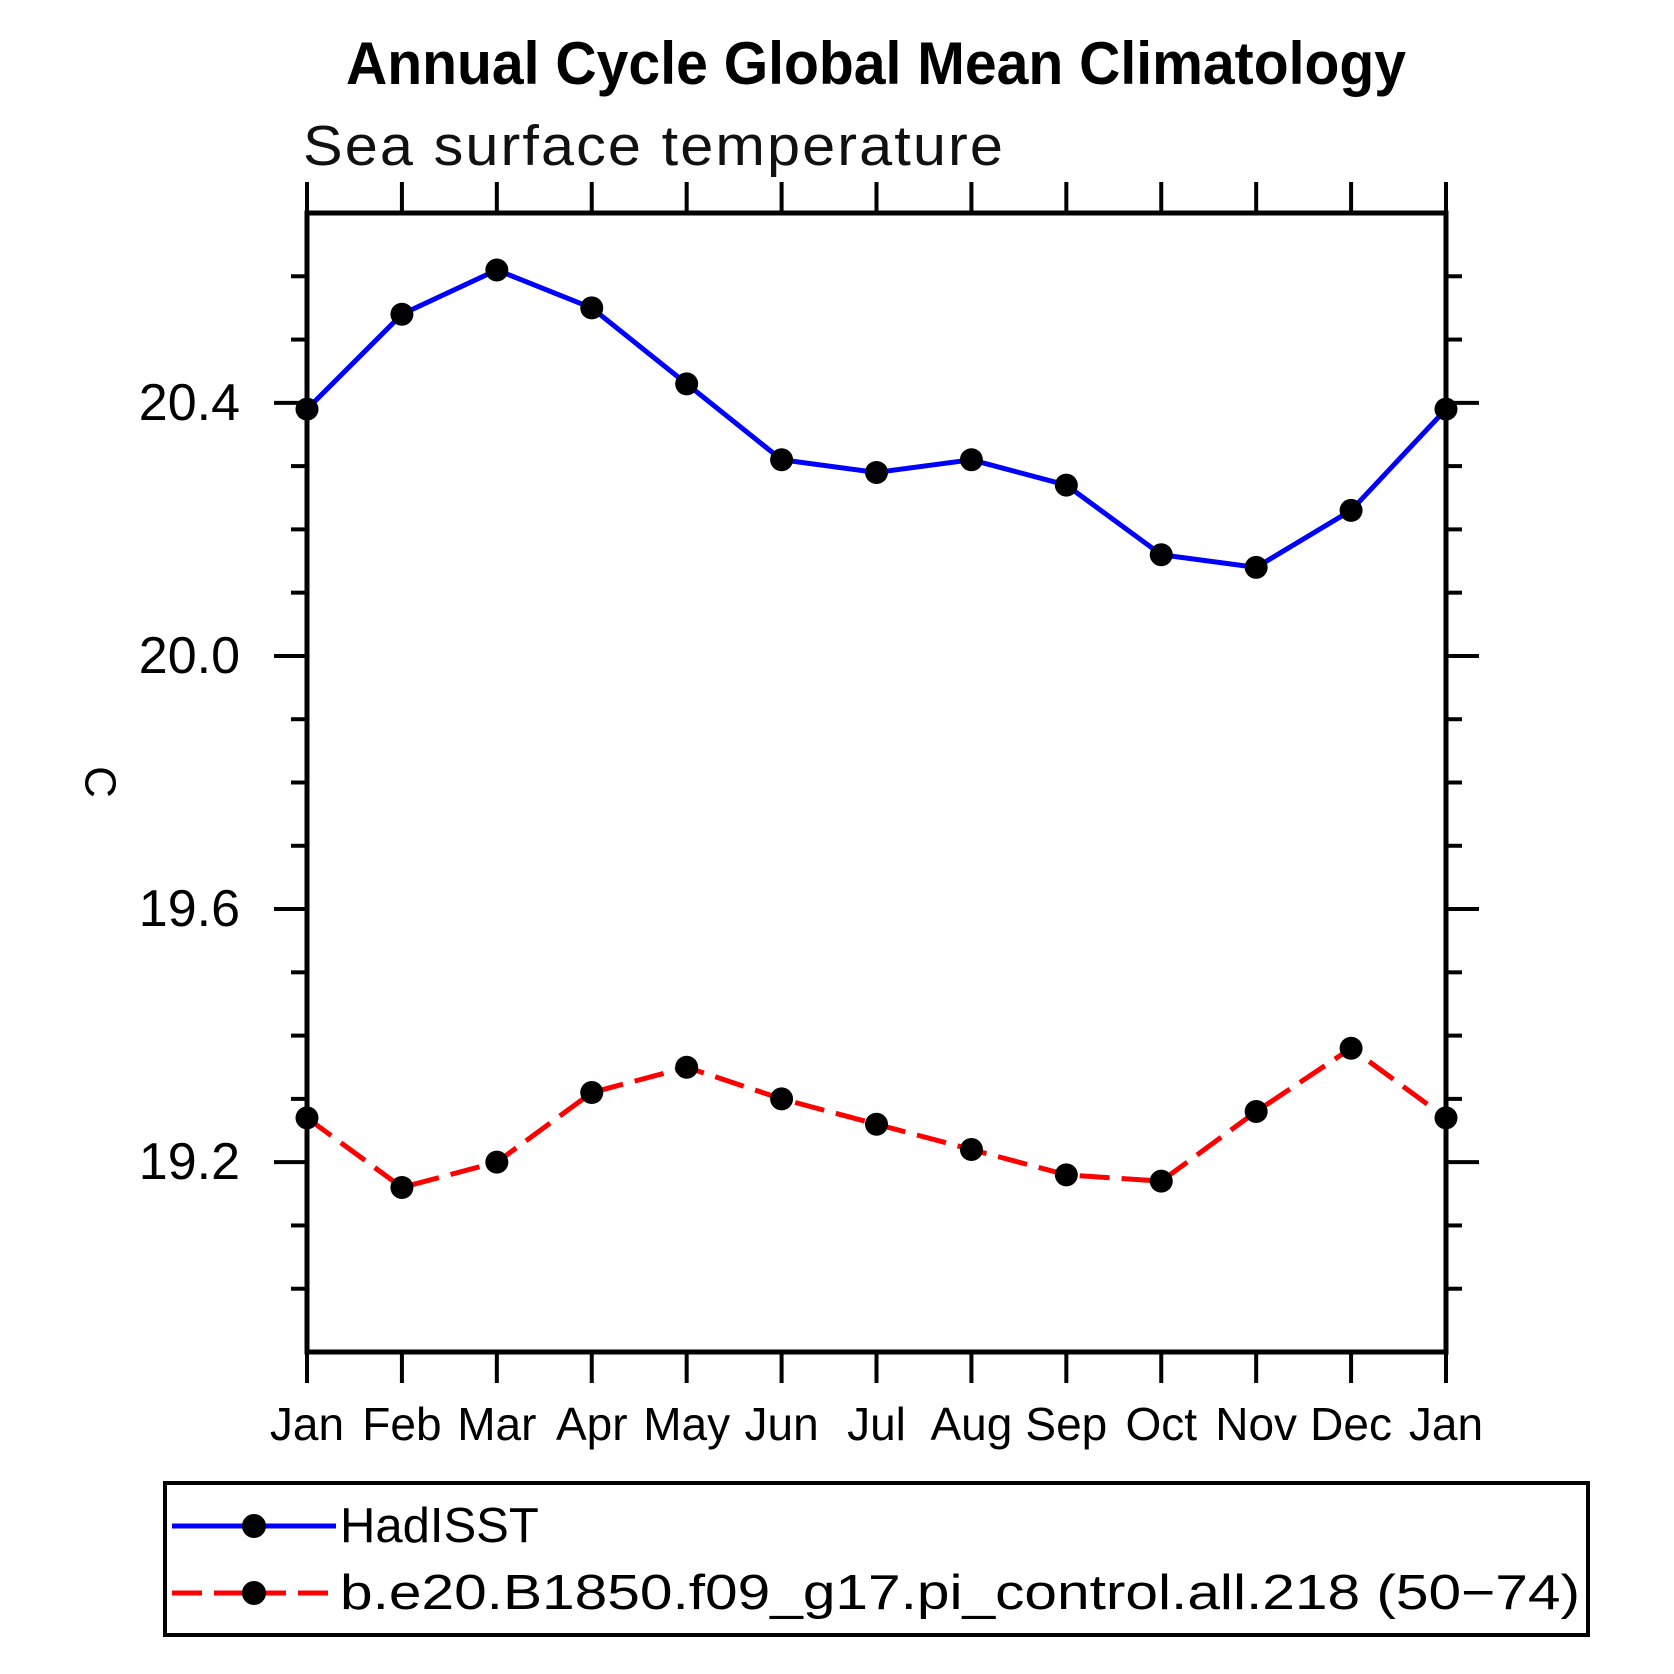 This screenshot has height=1674, width=1674. What do you see at coordinates (876, 1424) in the screenshot?
I see `x-tick-label: Jul` at bounding box center [876, 1424].